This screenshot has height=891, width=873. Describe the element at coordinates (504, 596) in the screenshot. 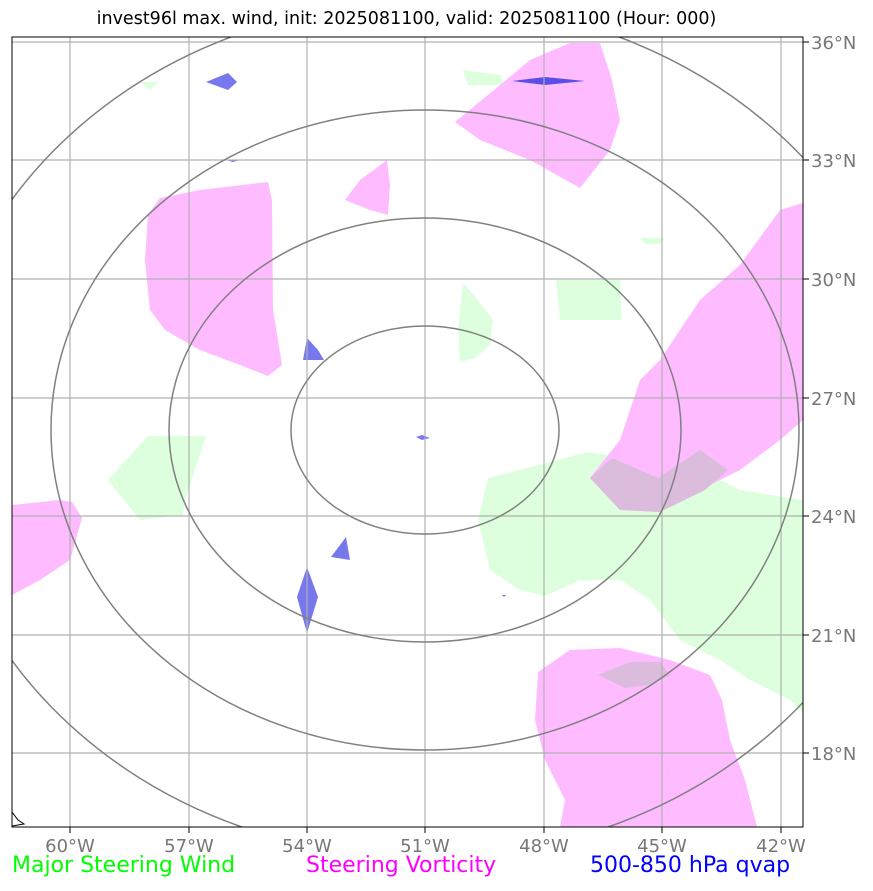

I see `qvap-patch-south-speck` at that location.